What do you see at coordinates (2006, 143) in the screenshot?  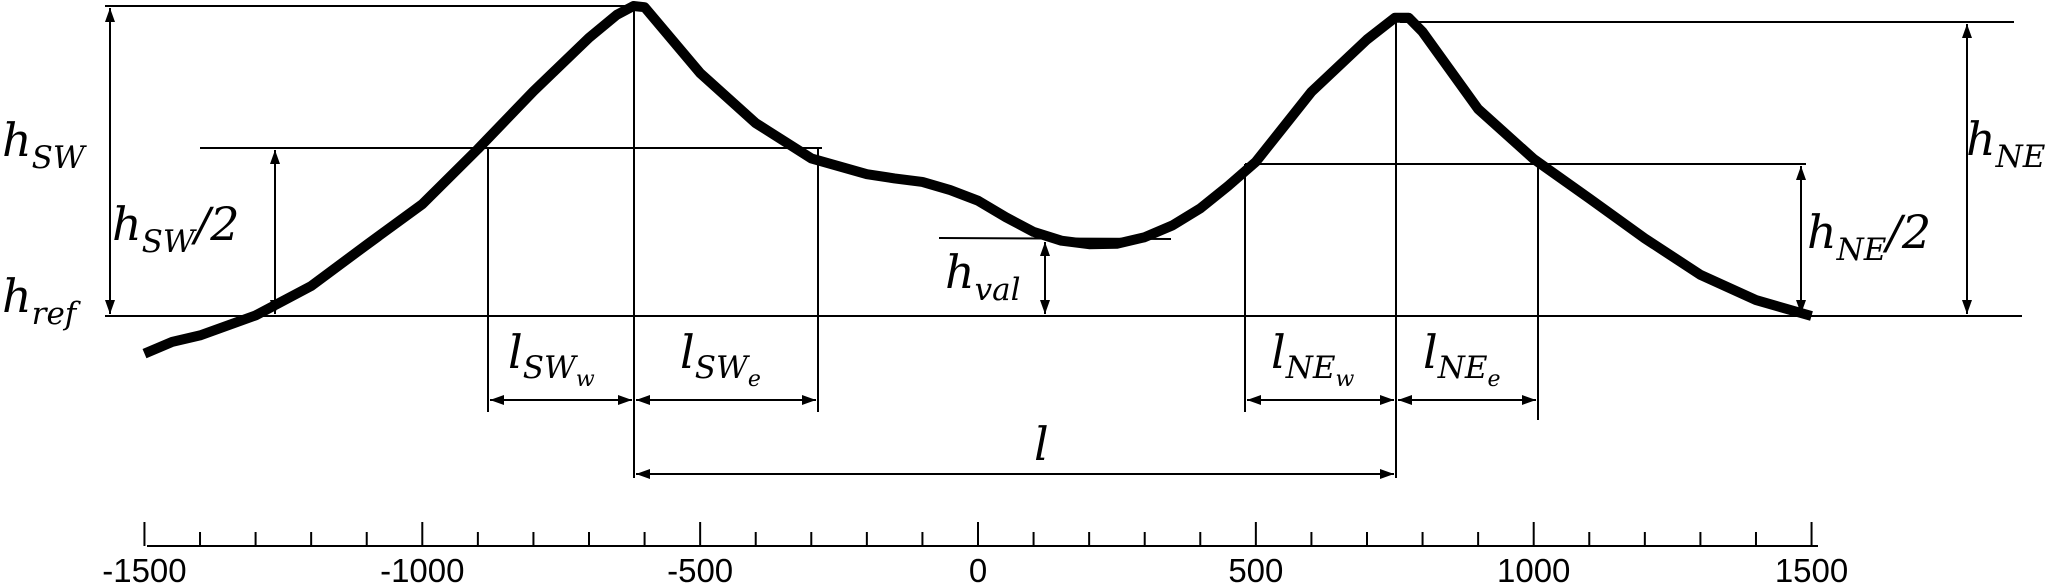 I see `label-hne: hNE` at bounding box center [2006, 143].